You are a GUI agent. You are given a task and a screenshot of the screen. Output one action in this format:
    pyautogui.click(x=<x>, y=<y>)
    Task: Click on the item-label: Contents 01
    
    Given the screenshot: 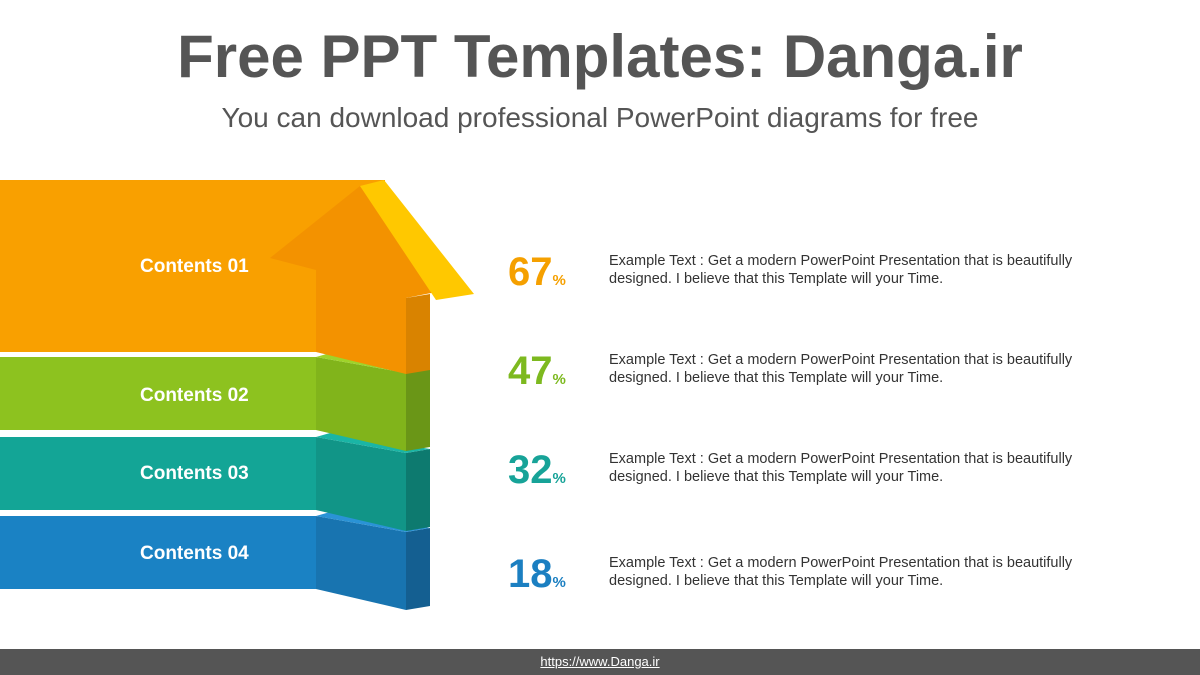 What is the action you would take?
    pyautogui.click(x=194, y=266)
    